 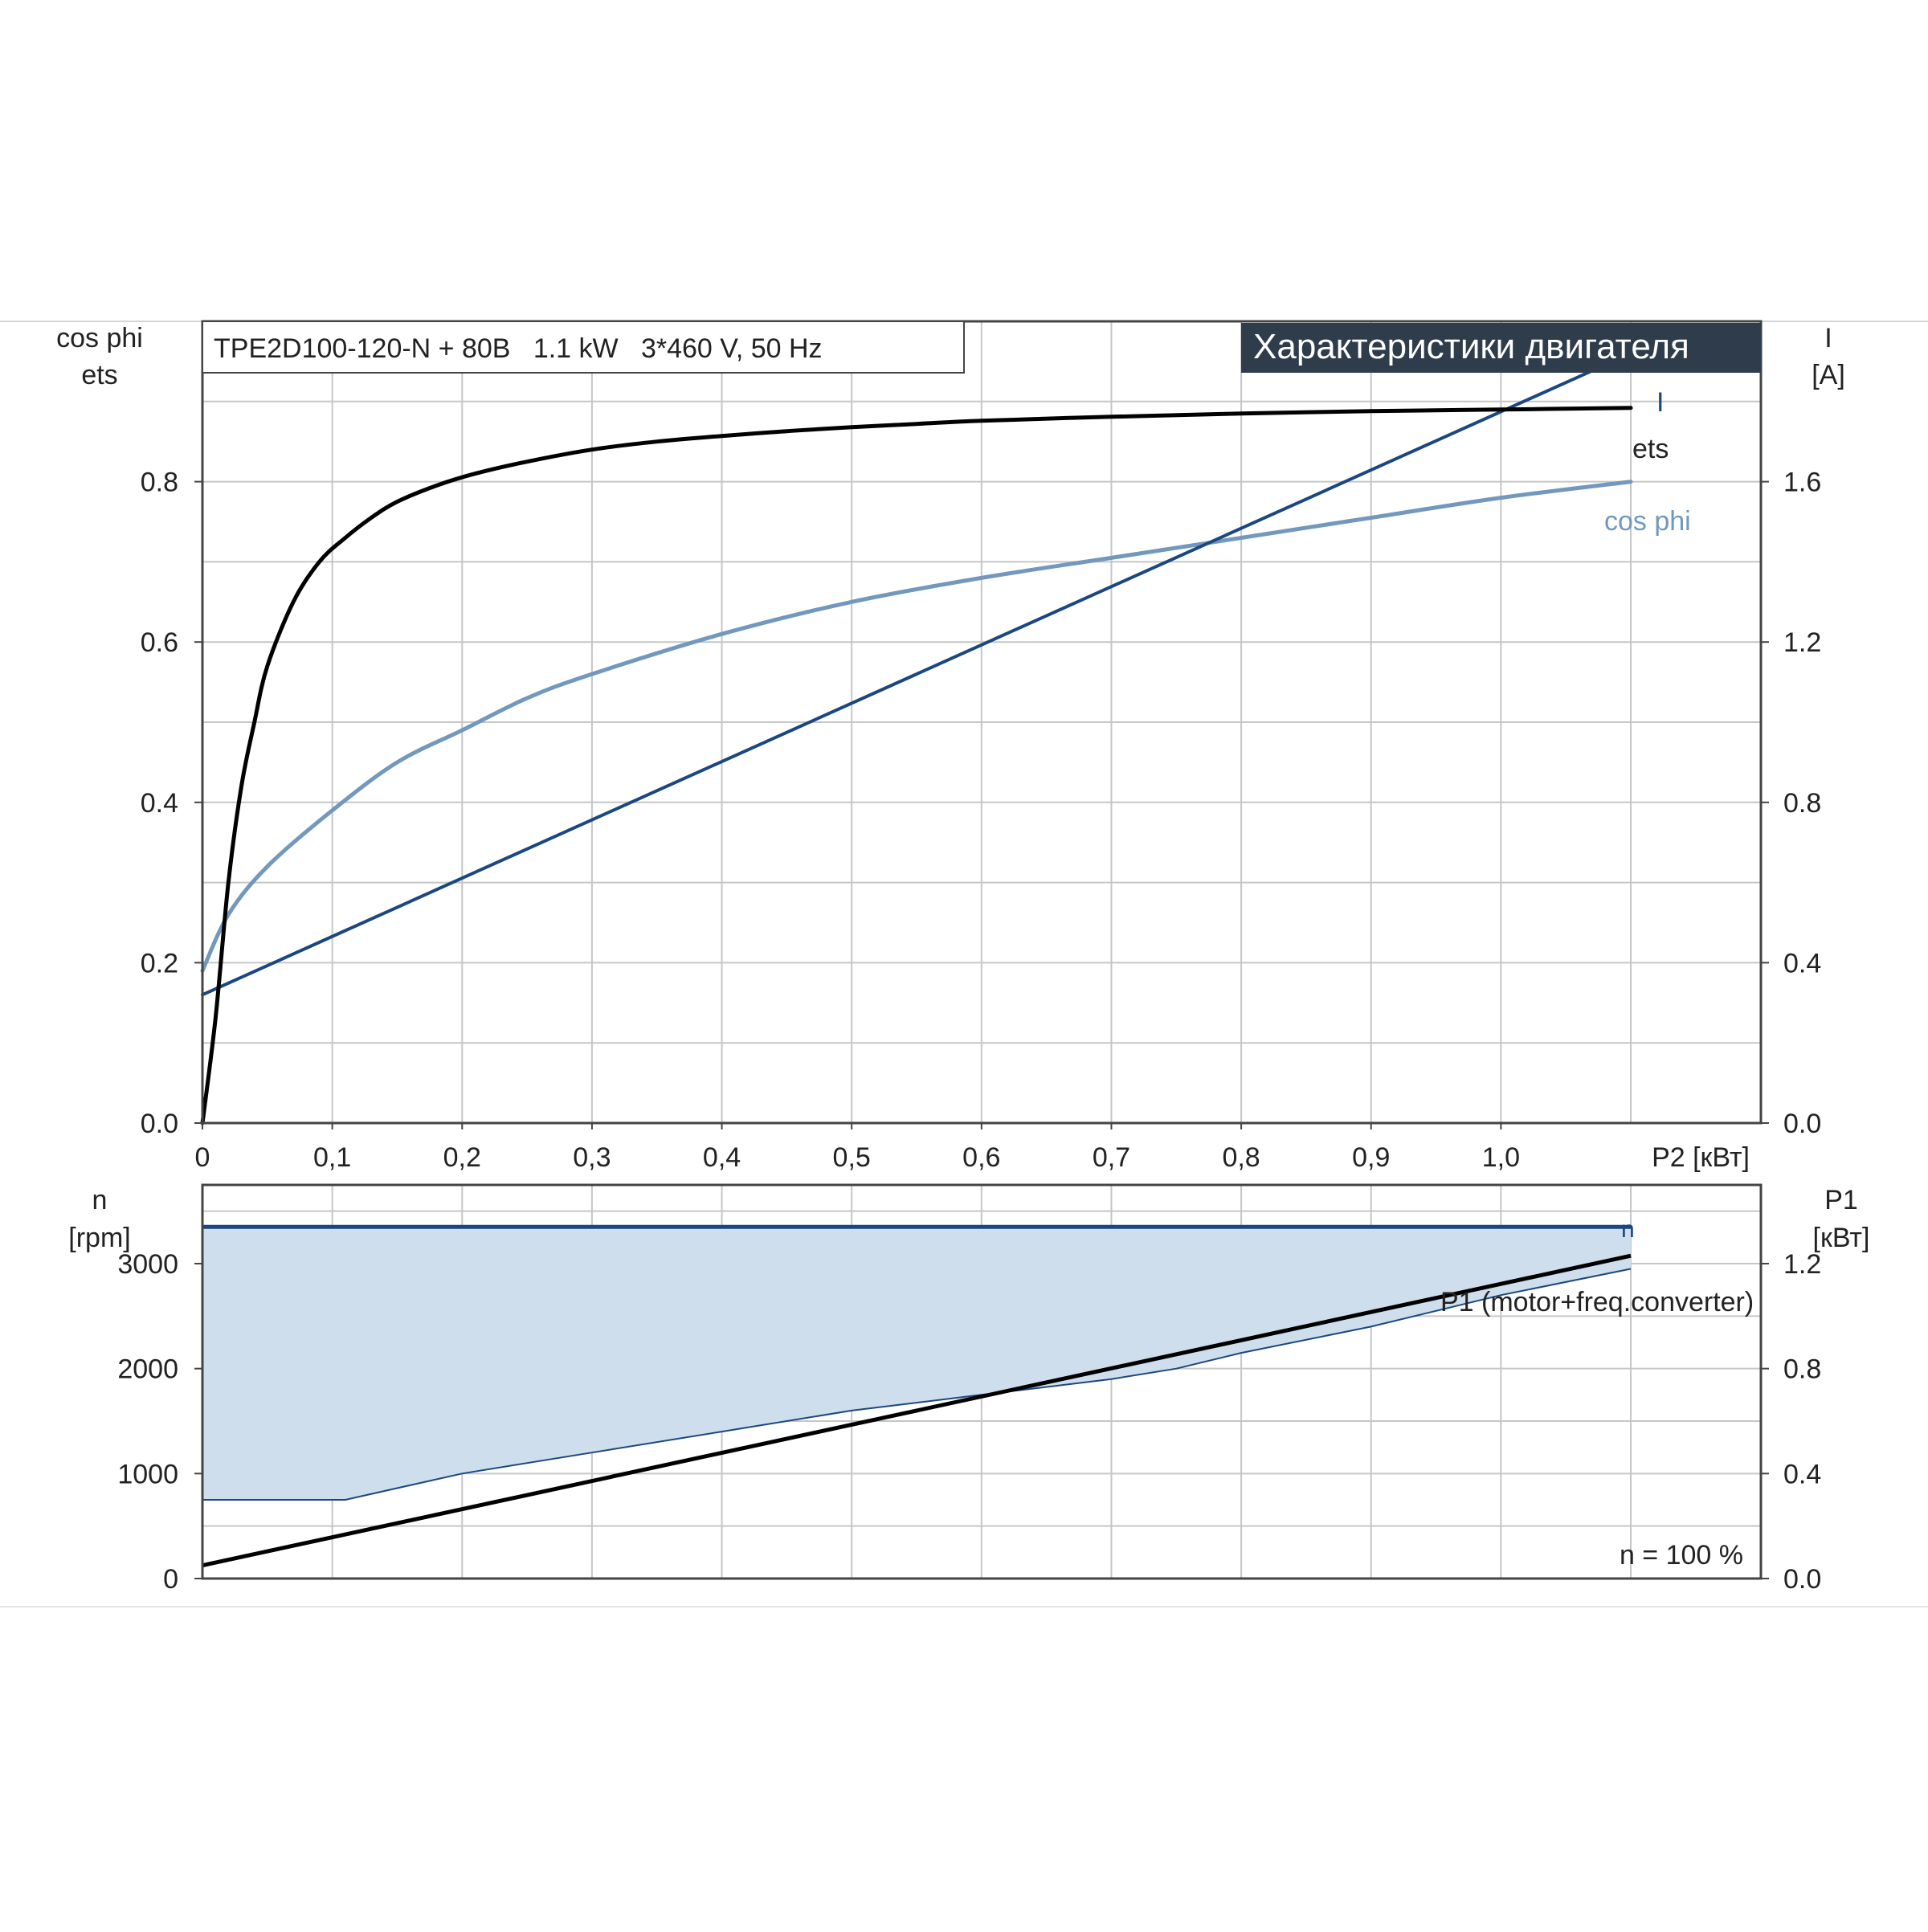 I want to click on y2-tick-label: 1.2, so click(x=1802, y=642).